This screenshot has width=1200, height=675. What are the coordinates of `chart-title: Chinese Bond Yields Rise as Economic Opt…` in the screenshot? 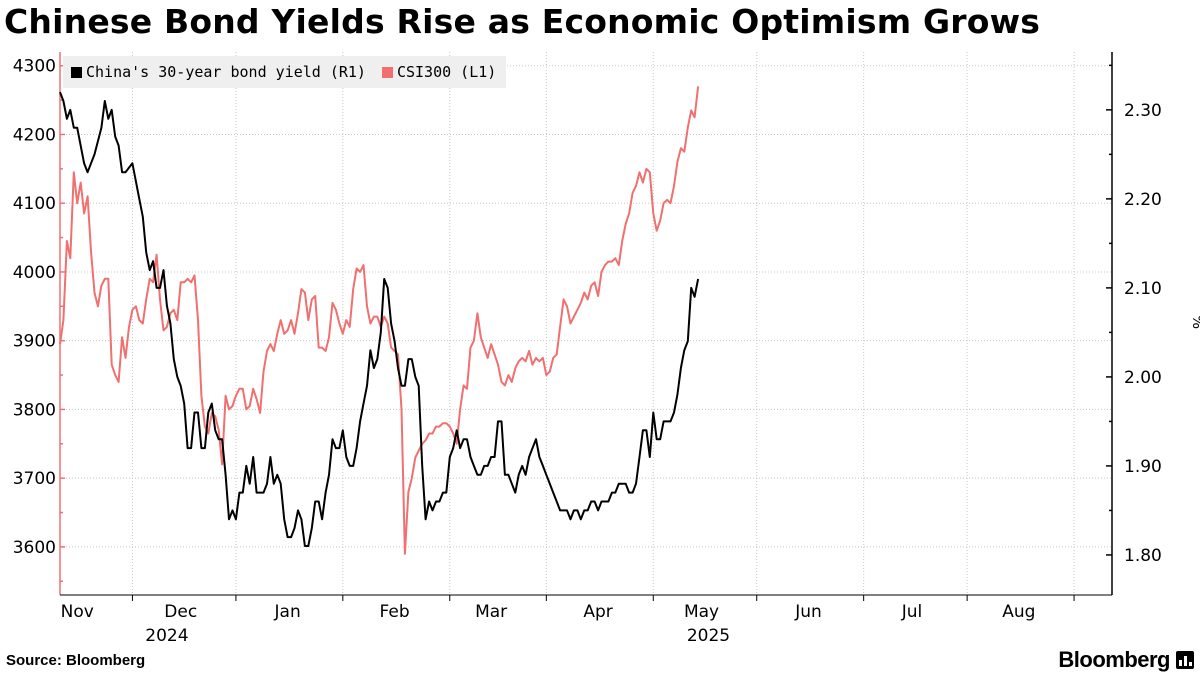 It's located at (522, 21).